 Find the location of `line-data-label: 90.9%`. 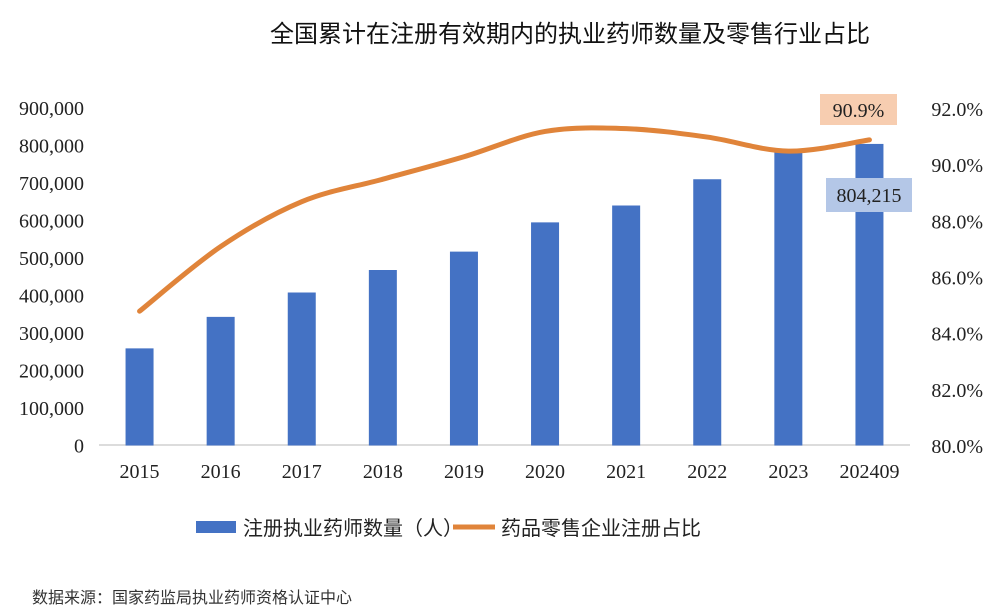

line-data-label: 90.9% is located at coordinates (858, 109).